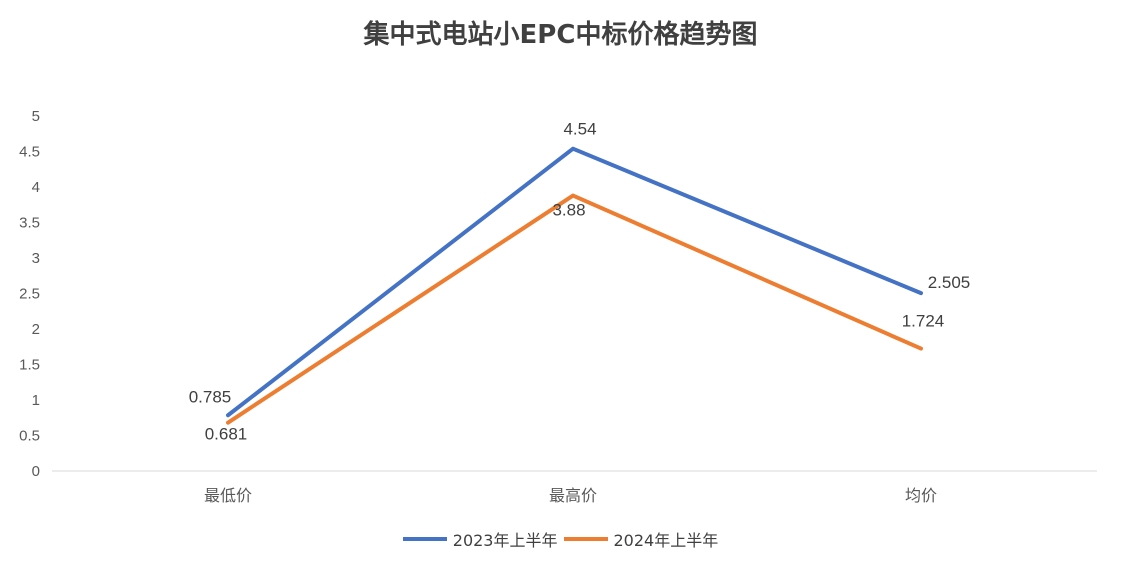 The height and width of the screenshot is (571, 1121). What do you see at coordinates (29, 223) in the screenshot?
I see `y-tick-label: 3.5` at bounding box center [29, 223].